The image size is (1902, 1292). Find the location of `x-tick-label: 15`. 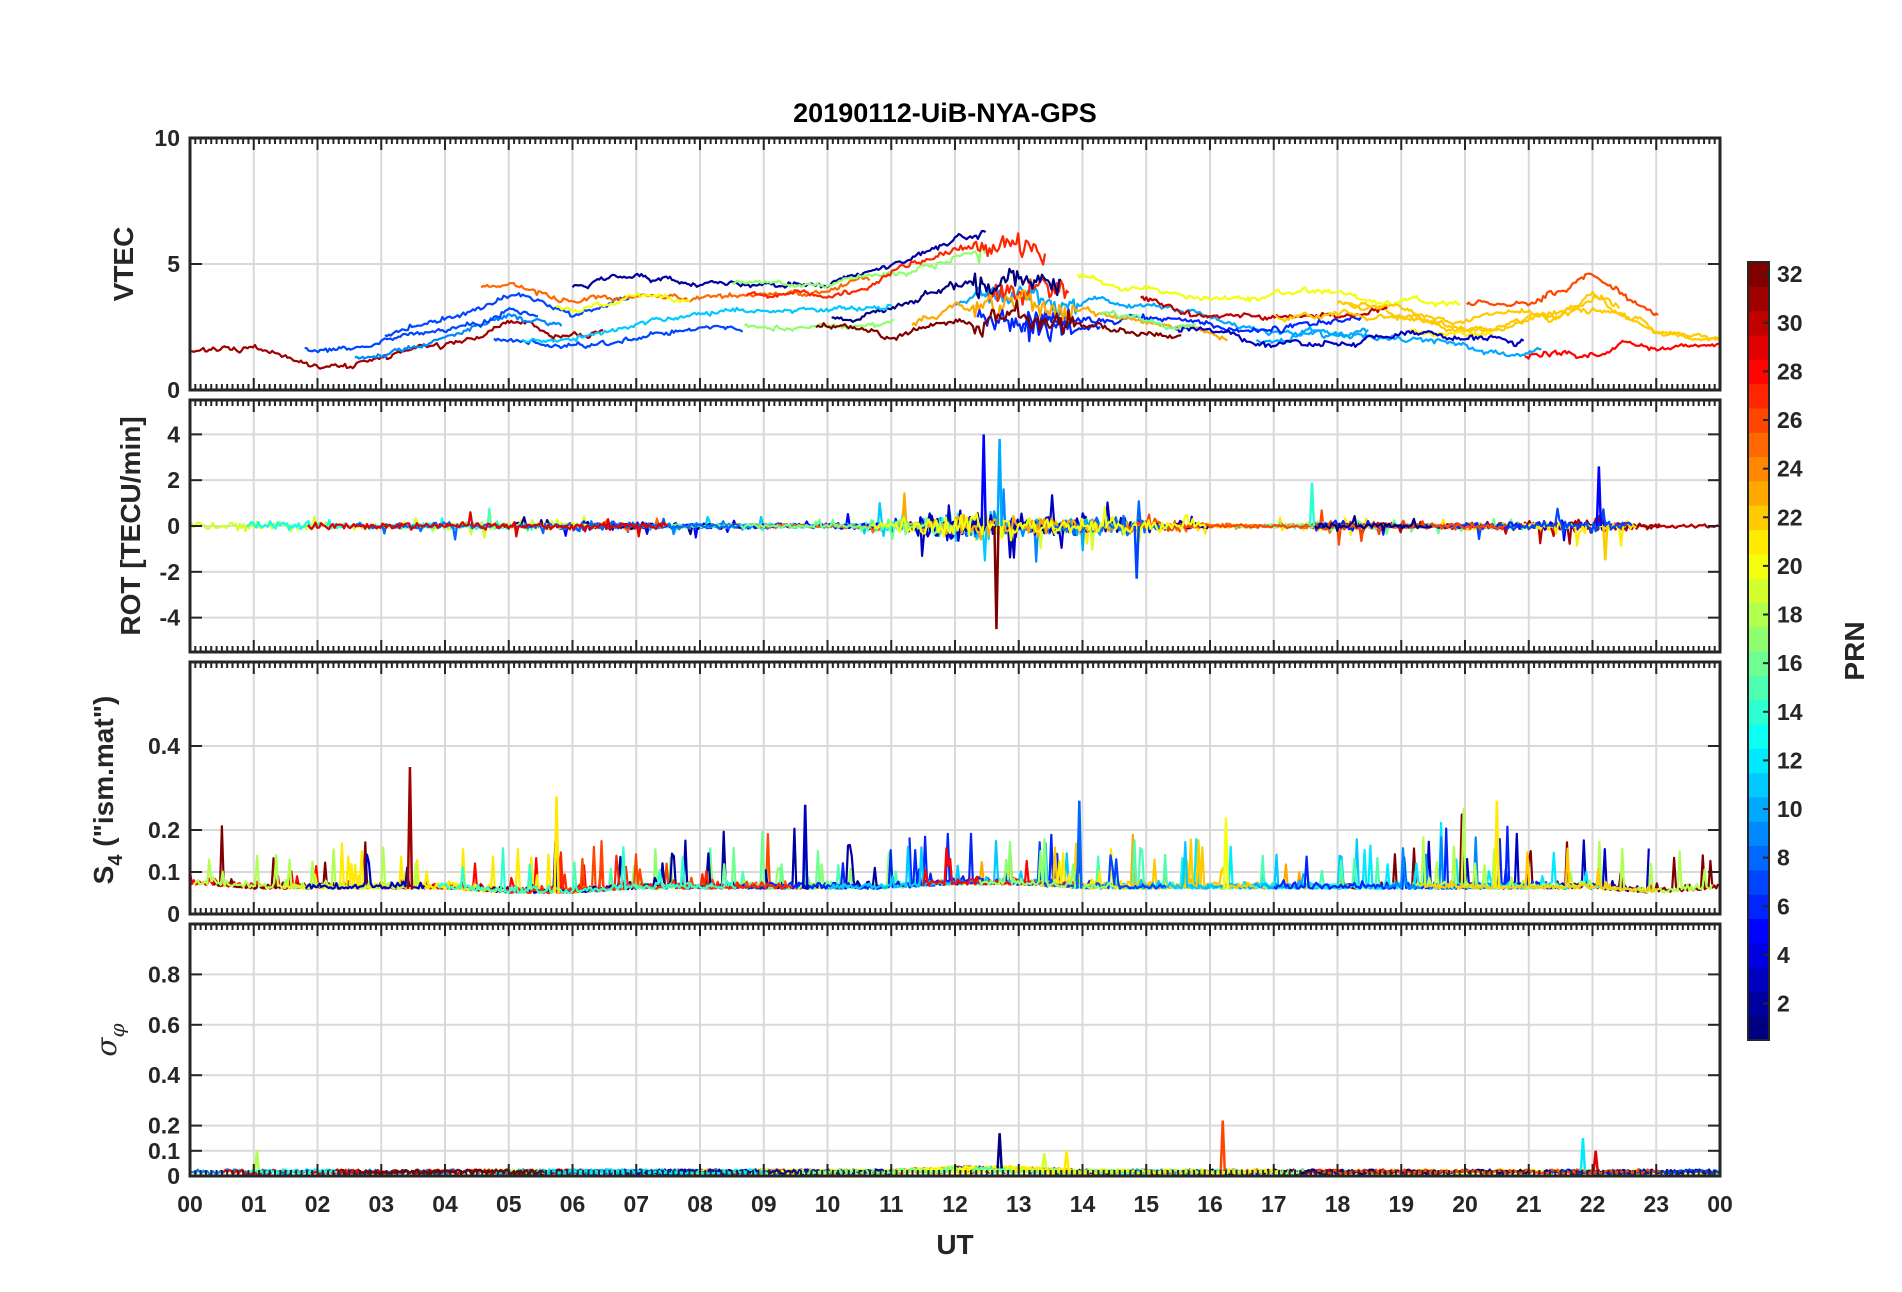

x-tick-label: 15 is located at coordinates (1146, 1204).